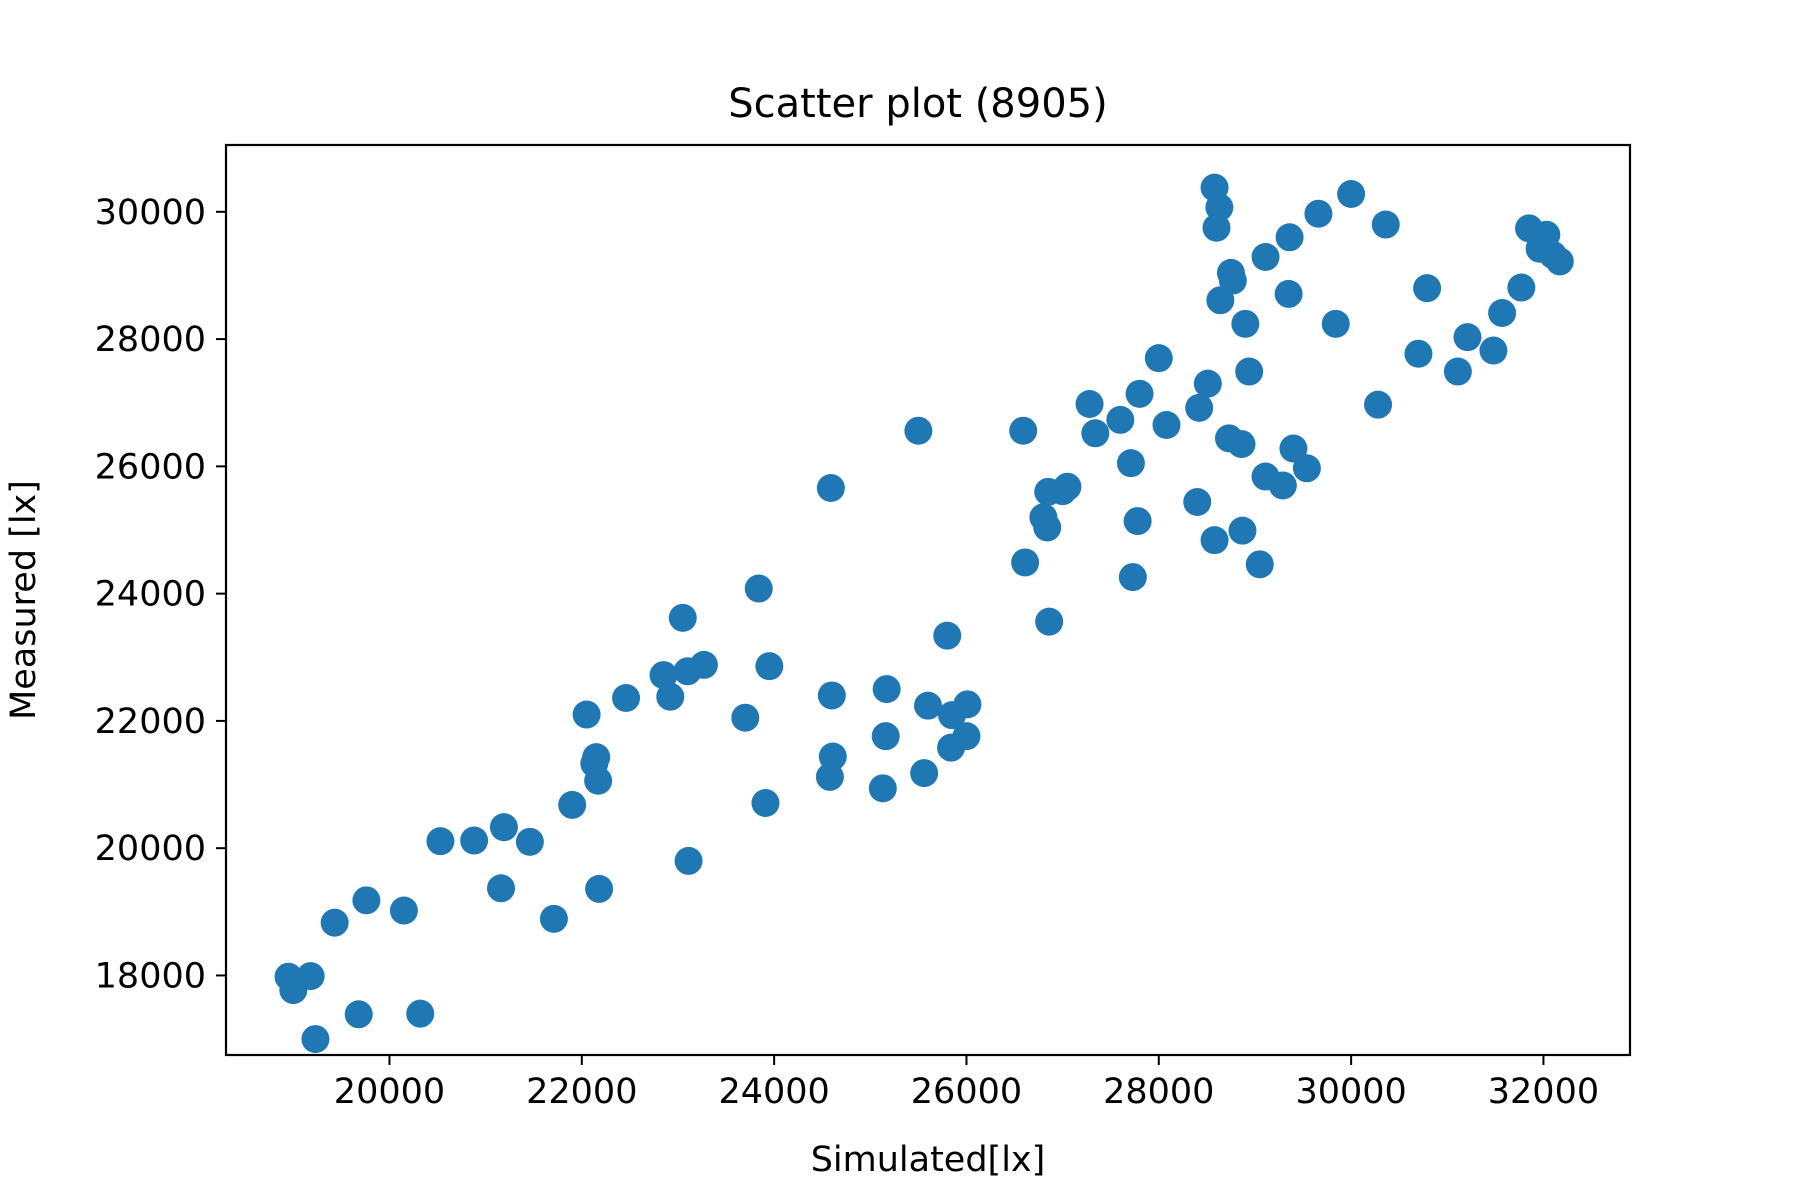 The width and height of the screenshot is (1800, 1200). What do you see at coordinates (24, 600) in the screenshot?
I see `y-axis-label: Measured [lx]` at bounding box center [24, 600].